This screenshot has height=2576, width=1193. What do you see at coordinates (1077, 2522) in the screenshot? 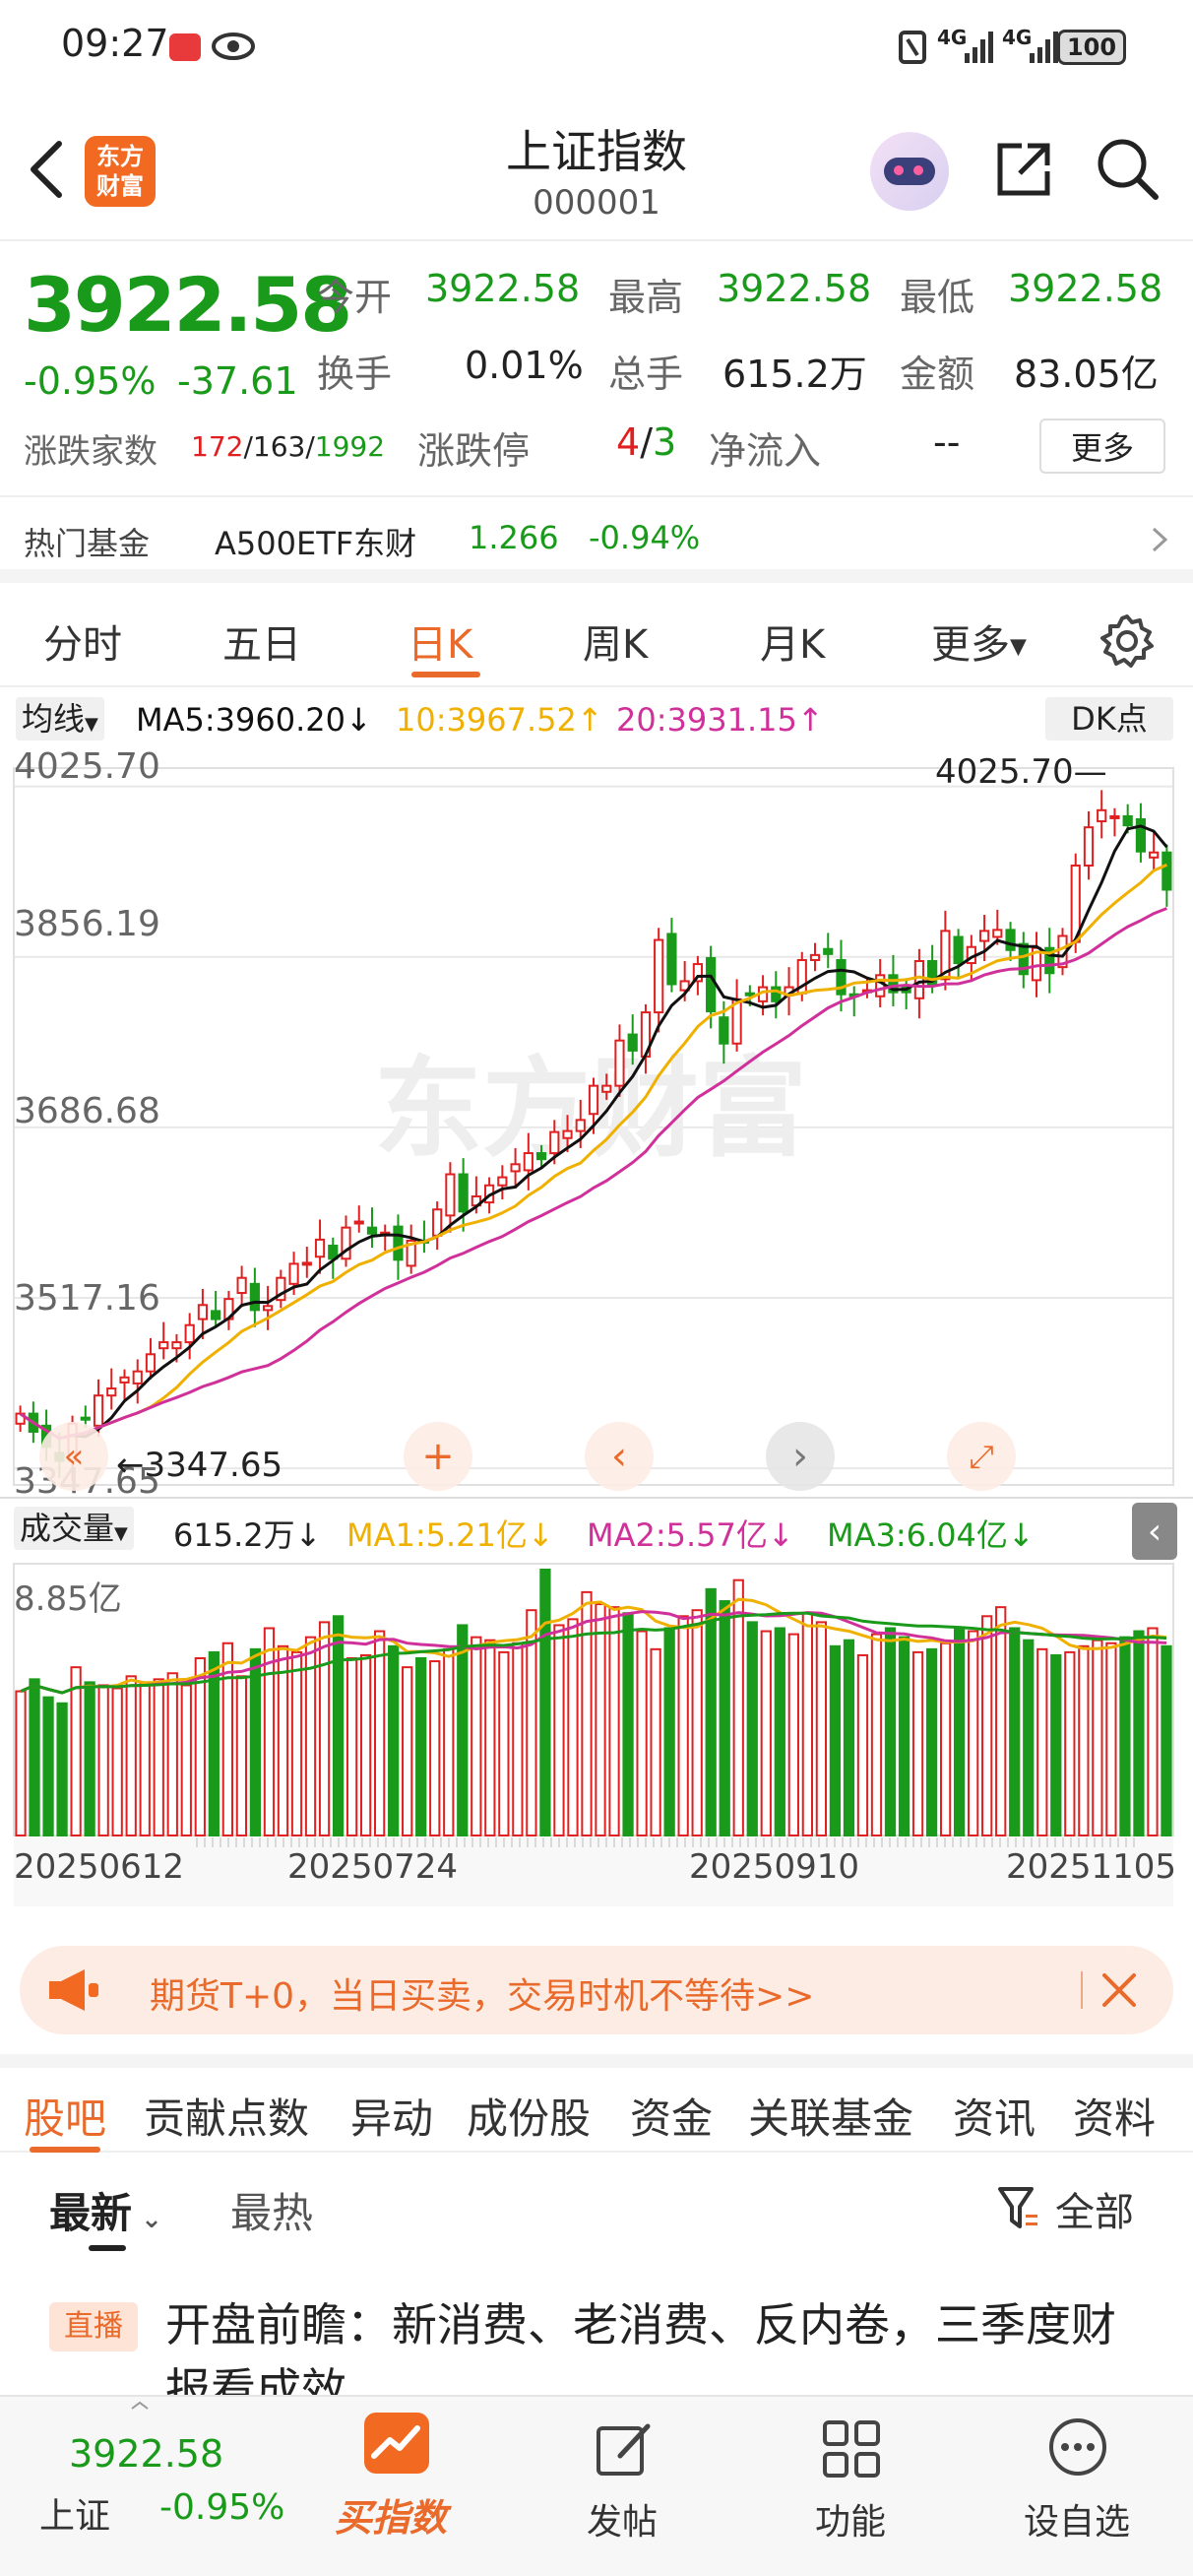
I see `nav-add-watchlist: 设自选` at bounding box center [1077, 2522].